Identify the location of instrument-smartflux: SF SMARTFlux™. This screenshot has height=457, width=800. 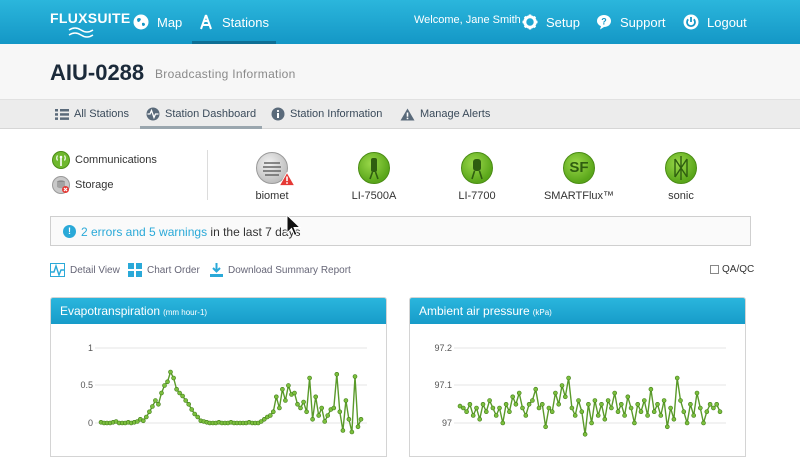
(579, 177).